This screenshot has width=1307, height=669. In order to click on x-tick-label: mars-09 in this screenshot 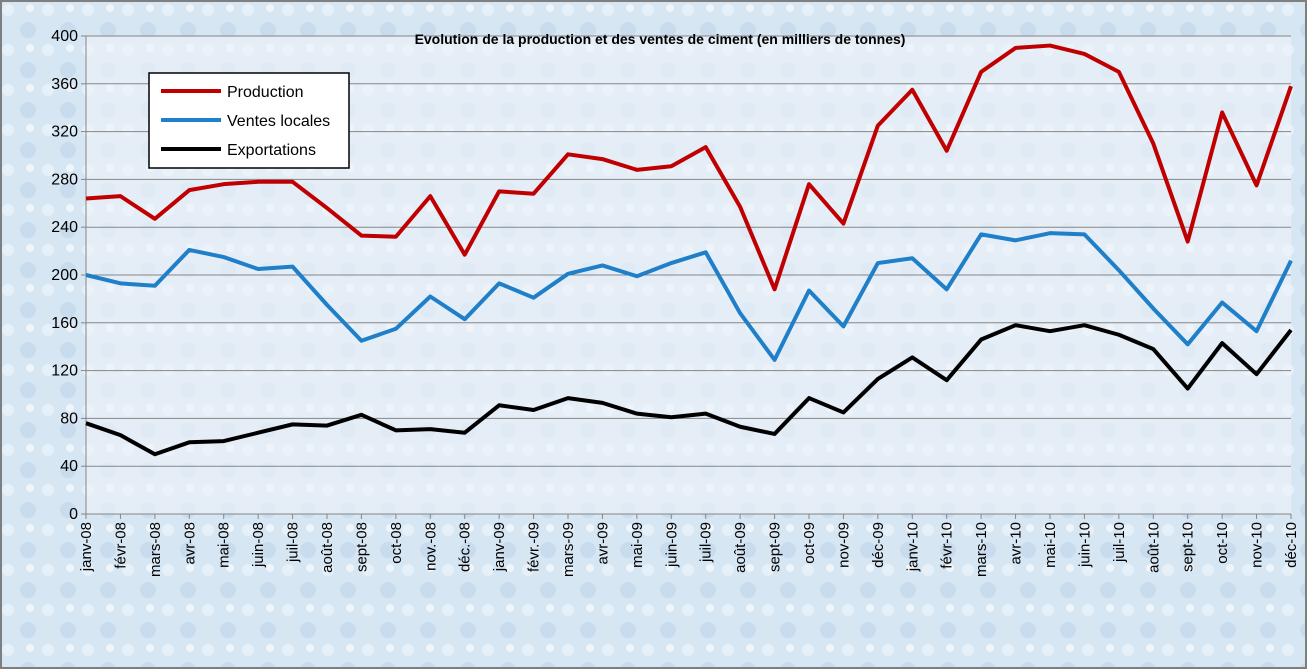, I will do `click(568, 549)`.